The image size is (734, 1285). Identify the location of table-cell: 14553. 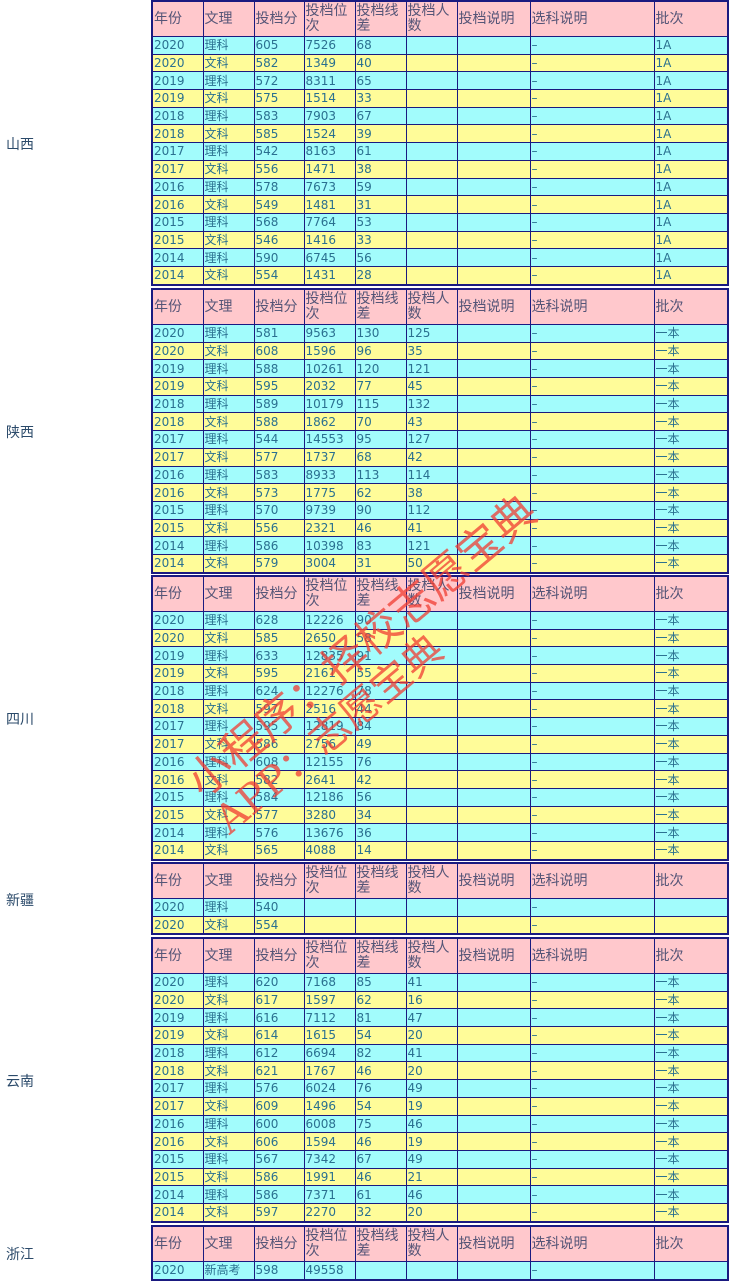
(329, 439).